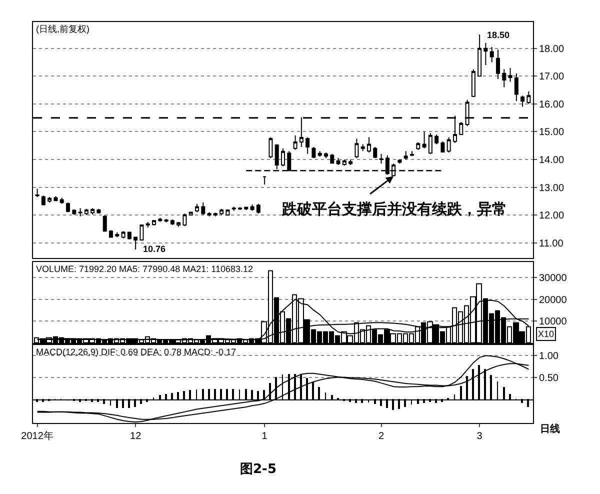  What do you see at coordinates (551, 244) in the screenshot?
I see `y-tick-label: 11.00` at bounding box center [551, 244].